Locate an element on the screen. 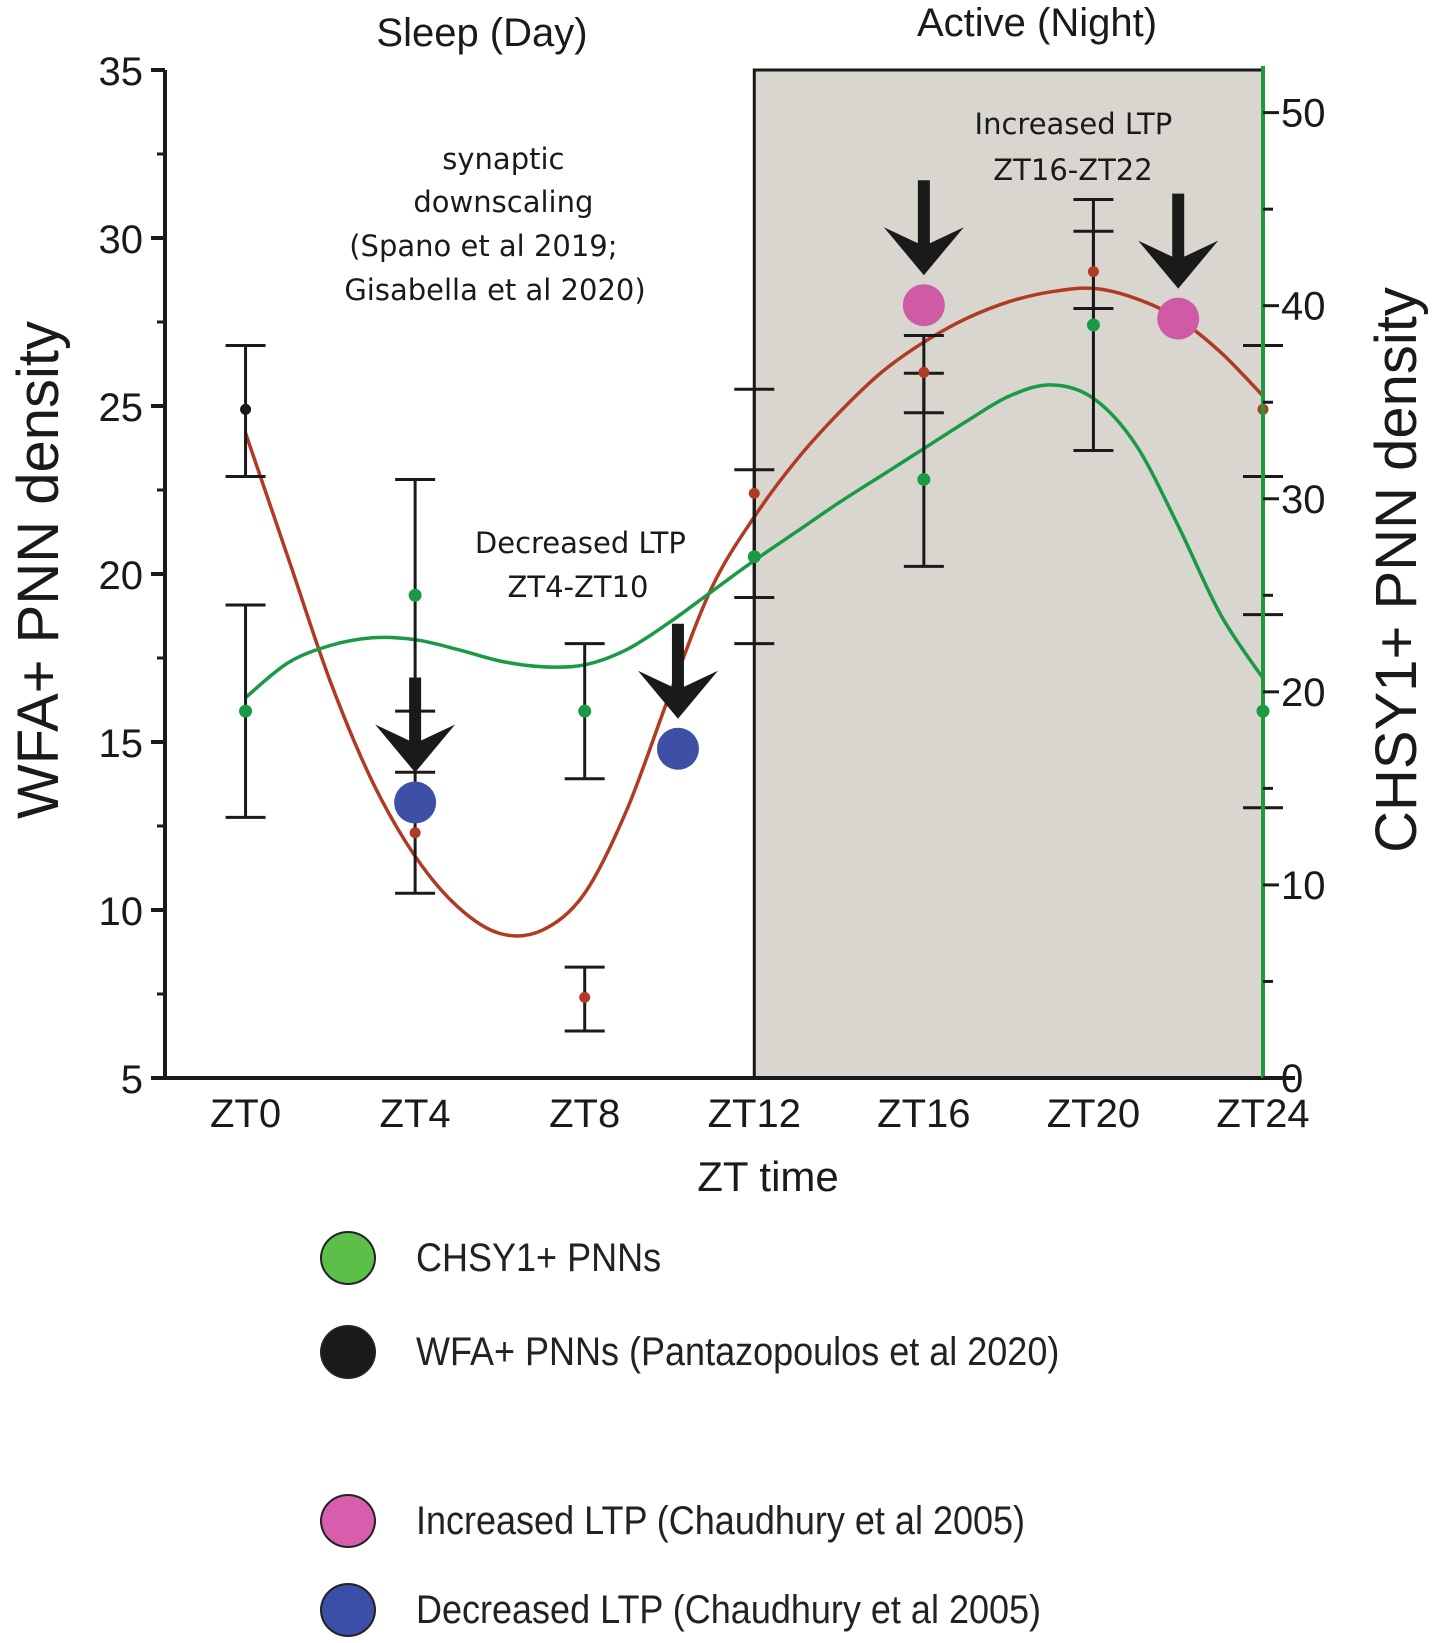 The width and height of the screenshot is (1433, 1643). annotation-increased-ltp-line-1: Increased LTP is located at coordinates (1074, 124).